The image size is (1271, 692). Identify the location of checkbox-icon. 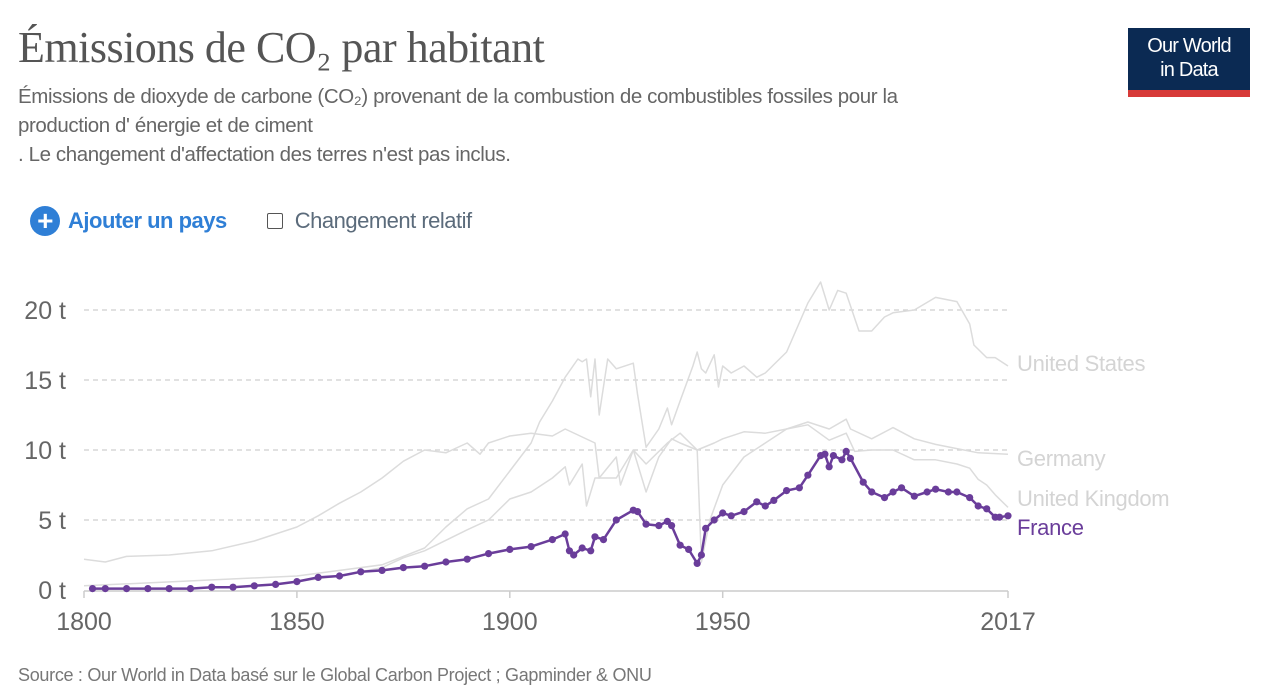
(274, 221).